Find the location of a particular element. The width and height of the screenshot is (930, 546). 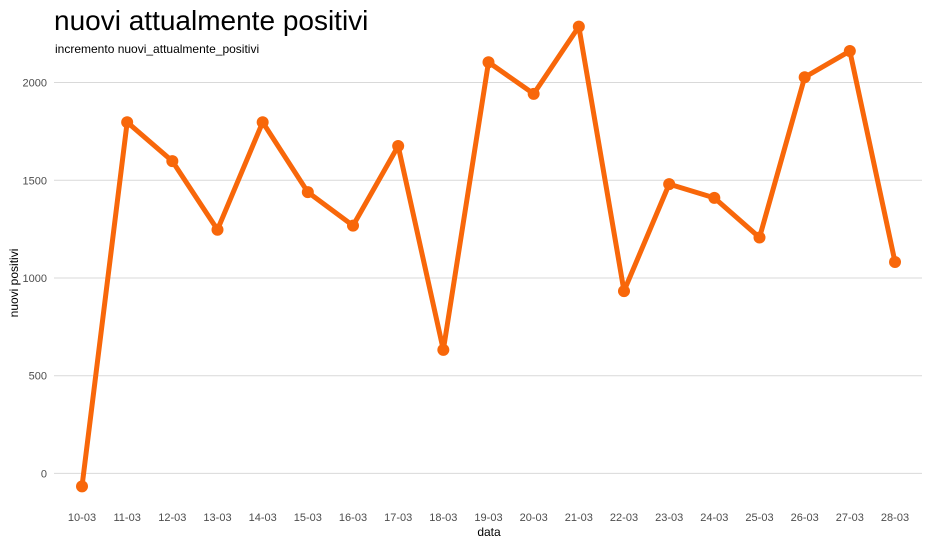

x-tick-label: 25-03 is located at coordinates (759, 518).